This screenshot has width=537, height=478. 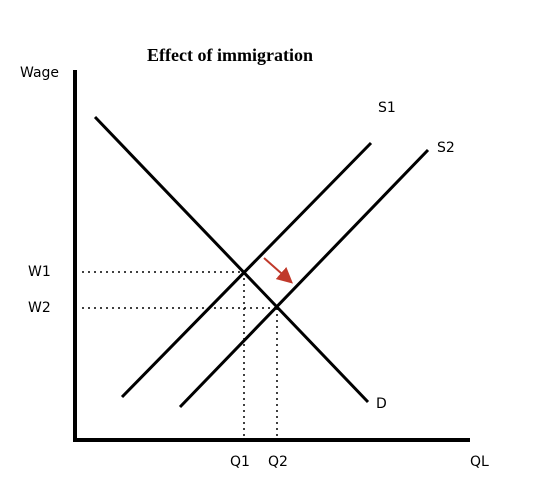 I want to click on curve-label: S2, so click(x=446, y=148).